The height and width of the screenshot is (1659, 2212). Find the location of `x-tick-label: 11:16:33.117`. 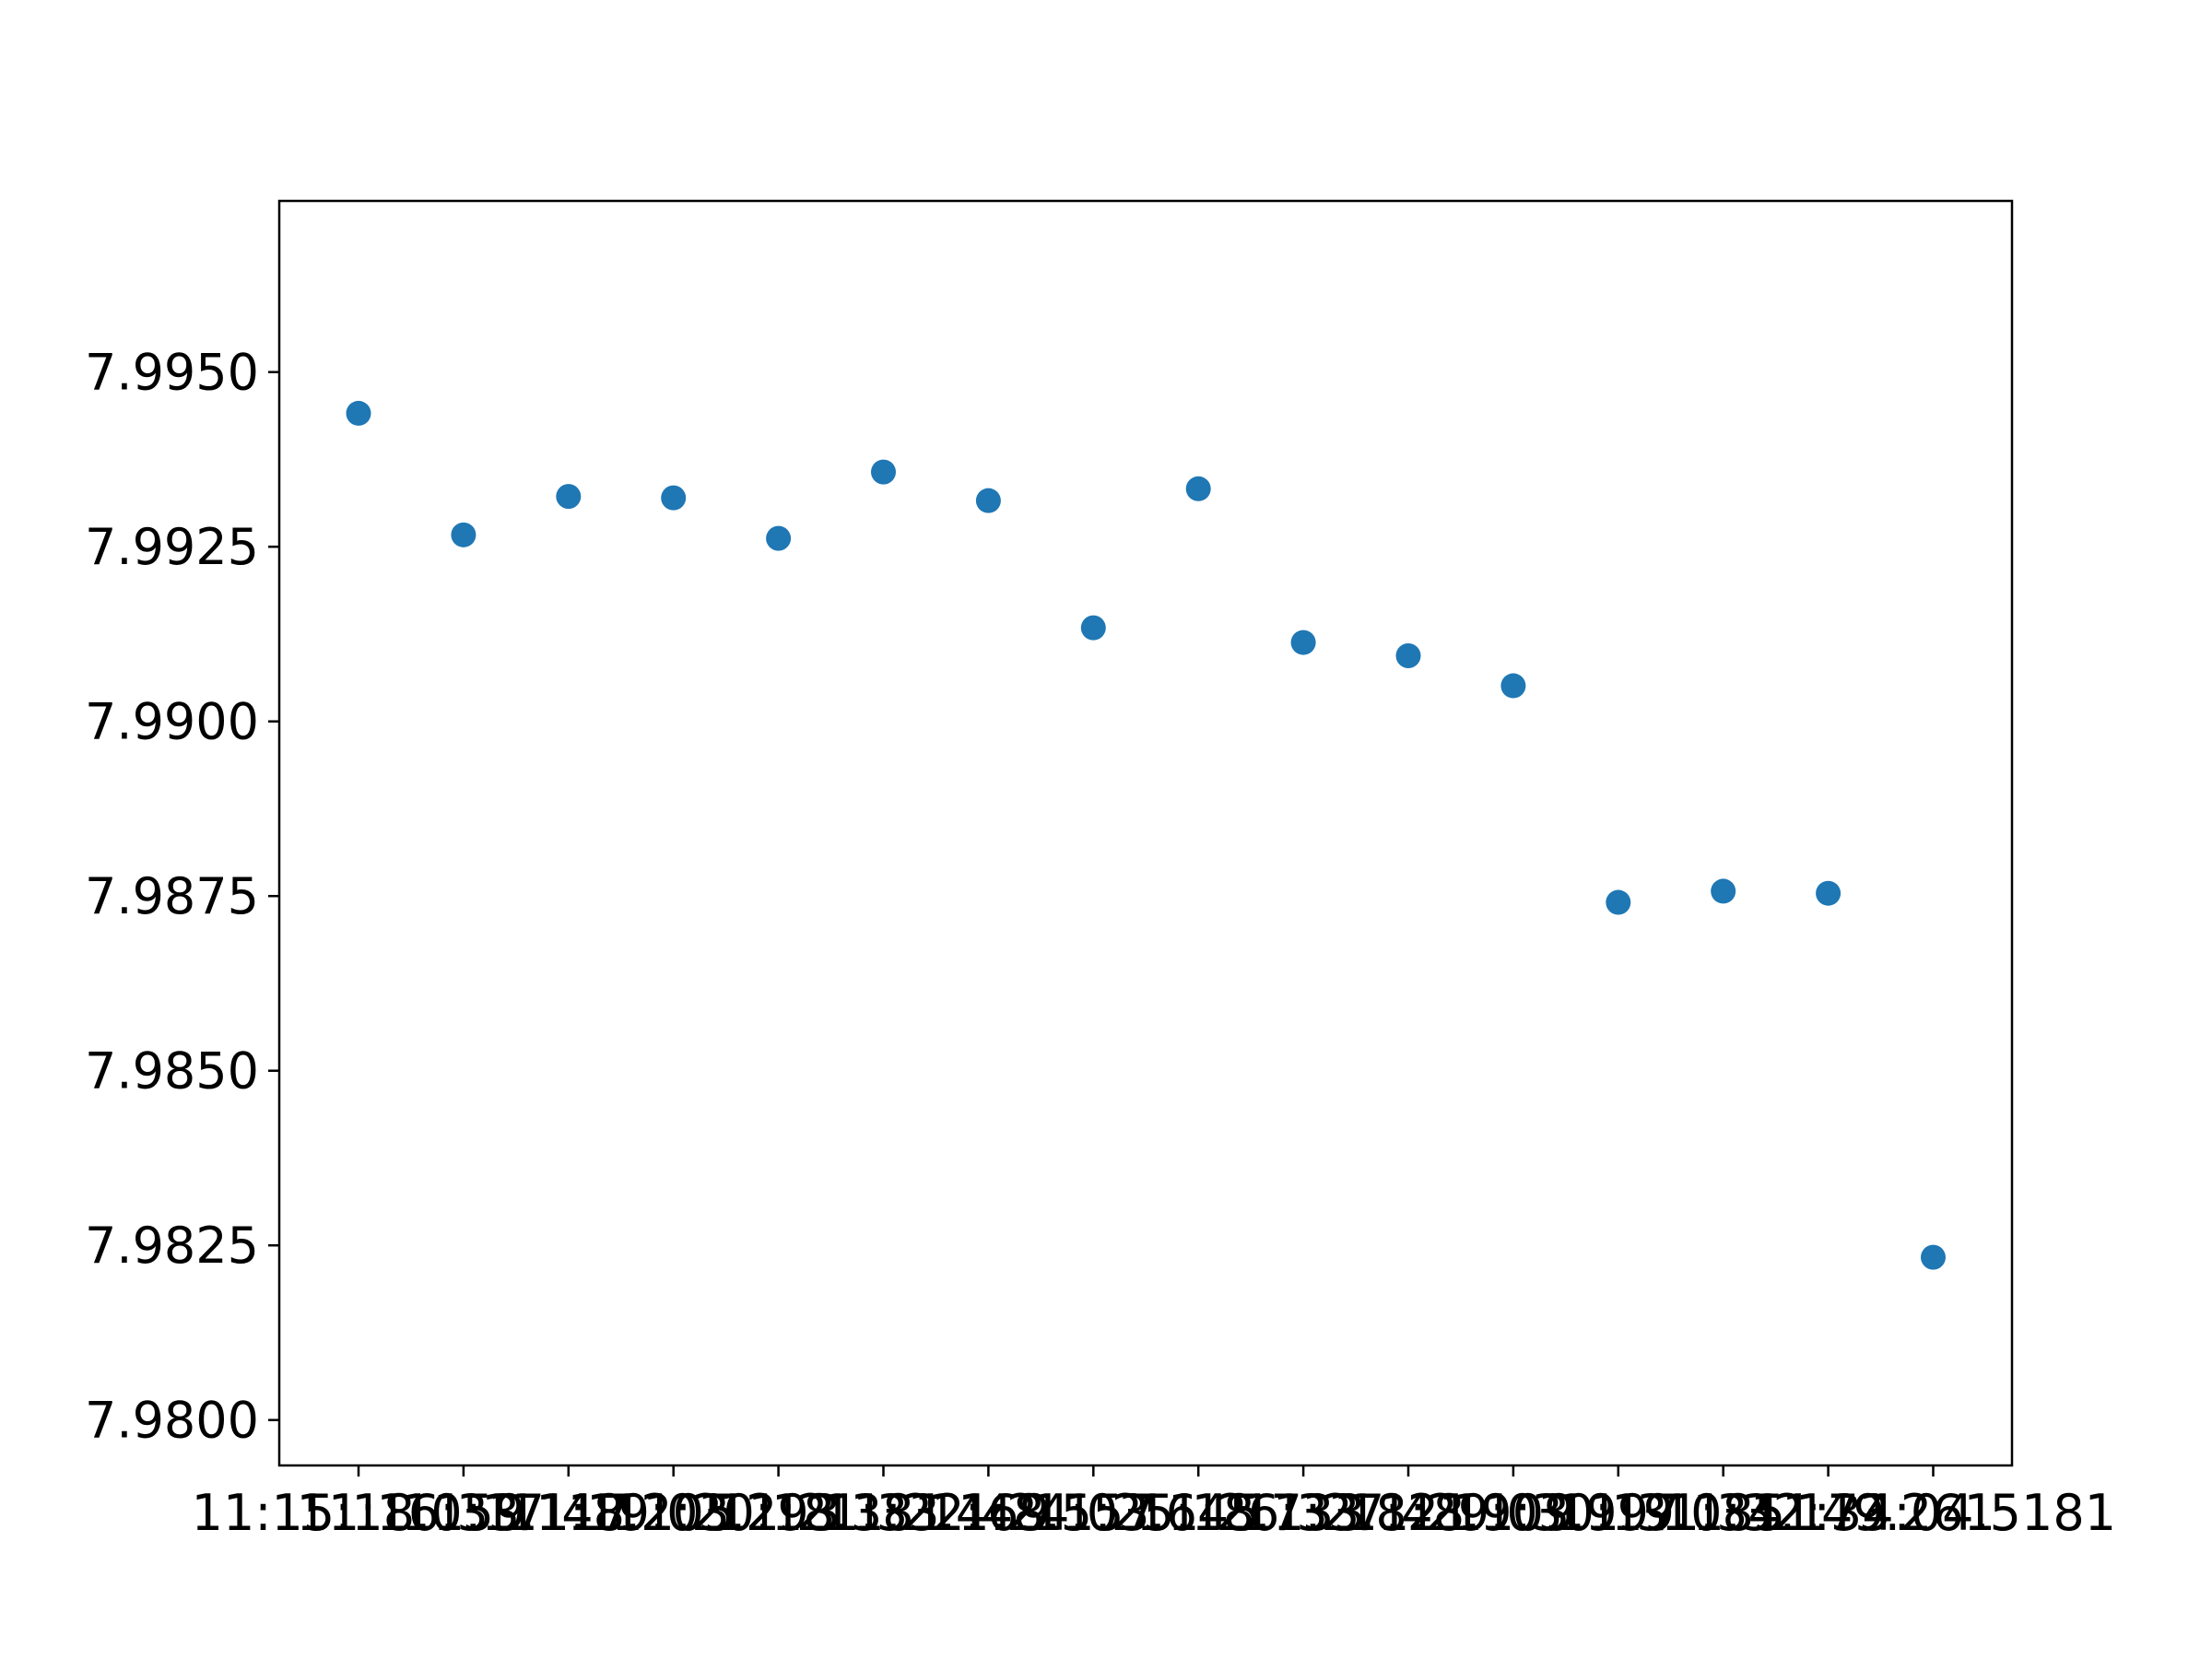

x-tick-label: 11:16:33.117 is located at coordinates (464, 1513).